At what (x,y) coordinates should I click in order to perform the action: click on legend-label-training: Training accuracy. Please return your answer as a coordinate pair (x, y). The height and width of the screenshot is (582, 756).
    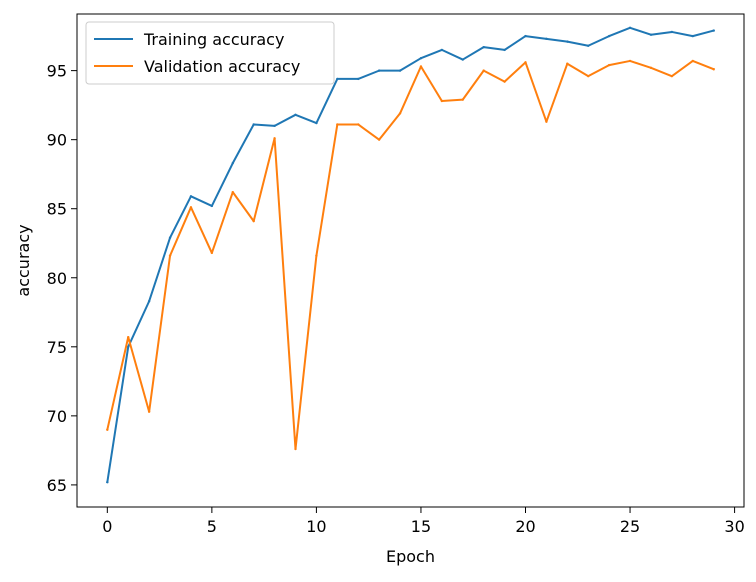
    Looking at the image, I should click on (213, 39).